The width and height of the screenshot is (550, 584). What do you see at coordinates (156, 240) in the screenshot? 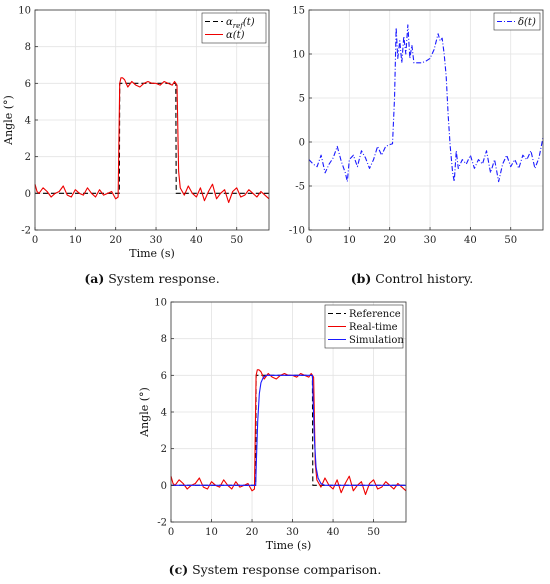
I see `panel-a-x-tick-label: 30` at bounding box center [156, 240].